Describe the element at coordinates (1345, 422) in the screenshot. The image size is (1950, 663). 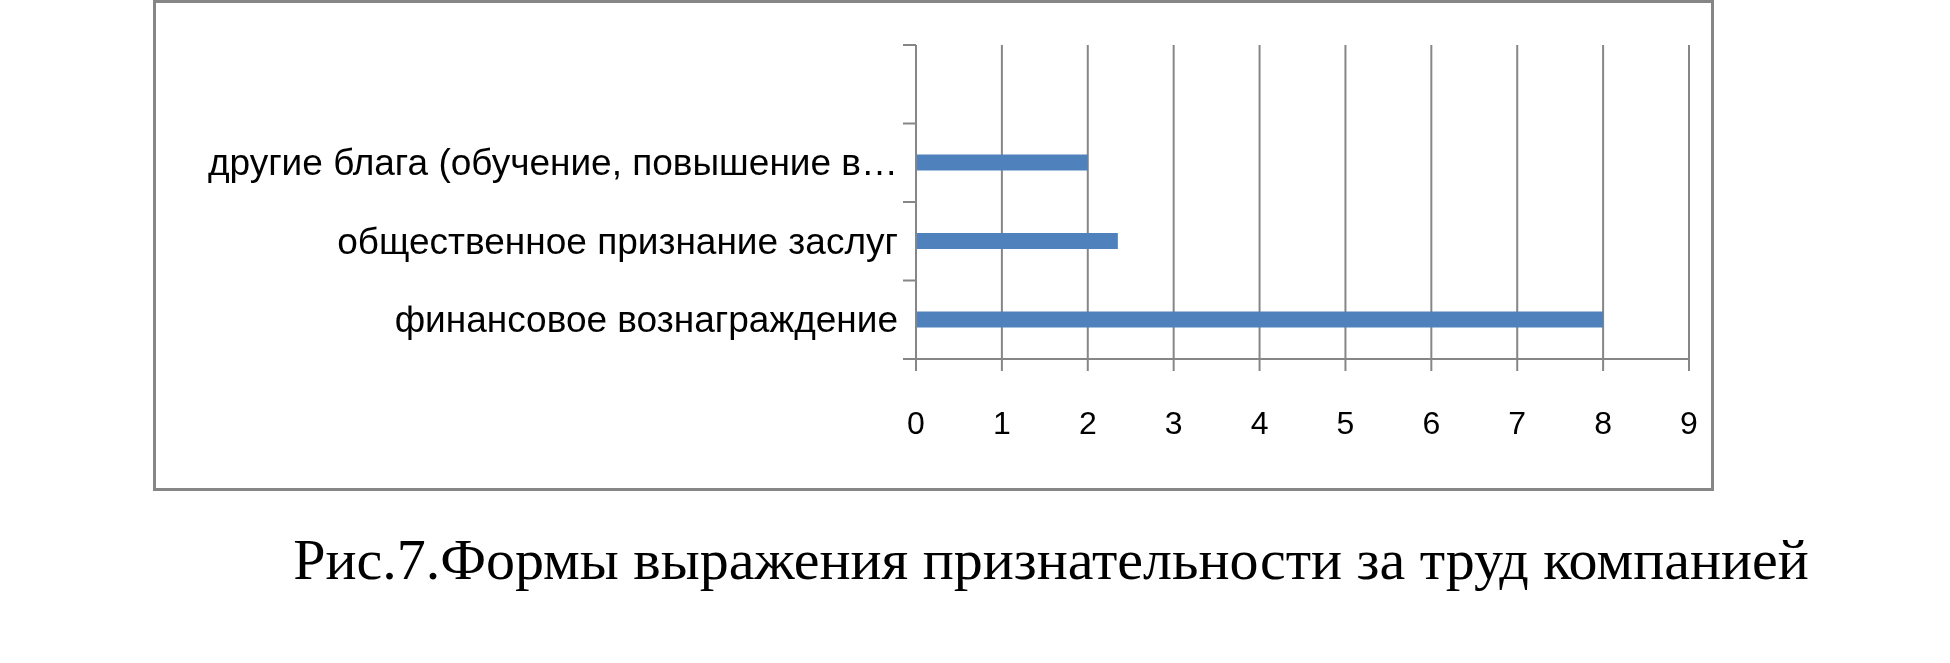
I see `x-tick-label: 5` at that location.